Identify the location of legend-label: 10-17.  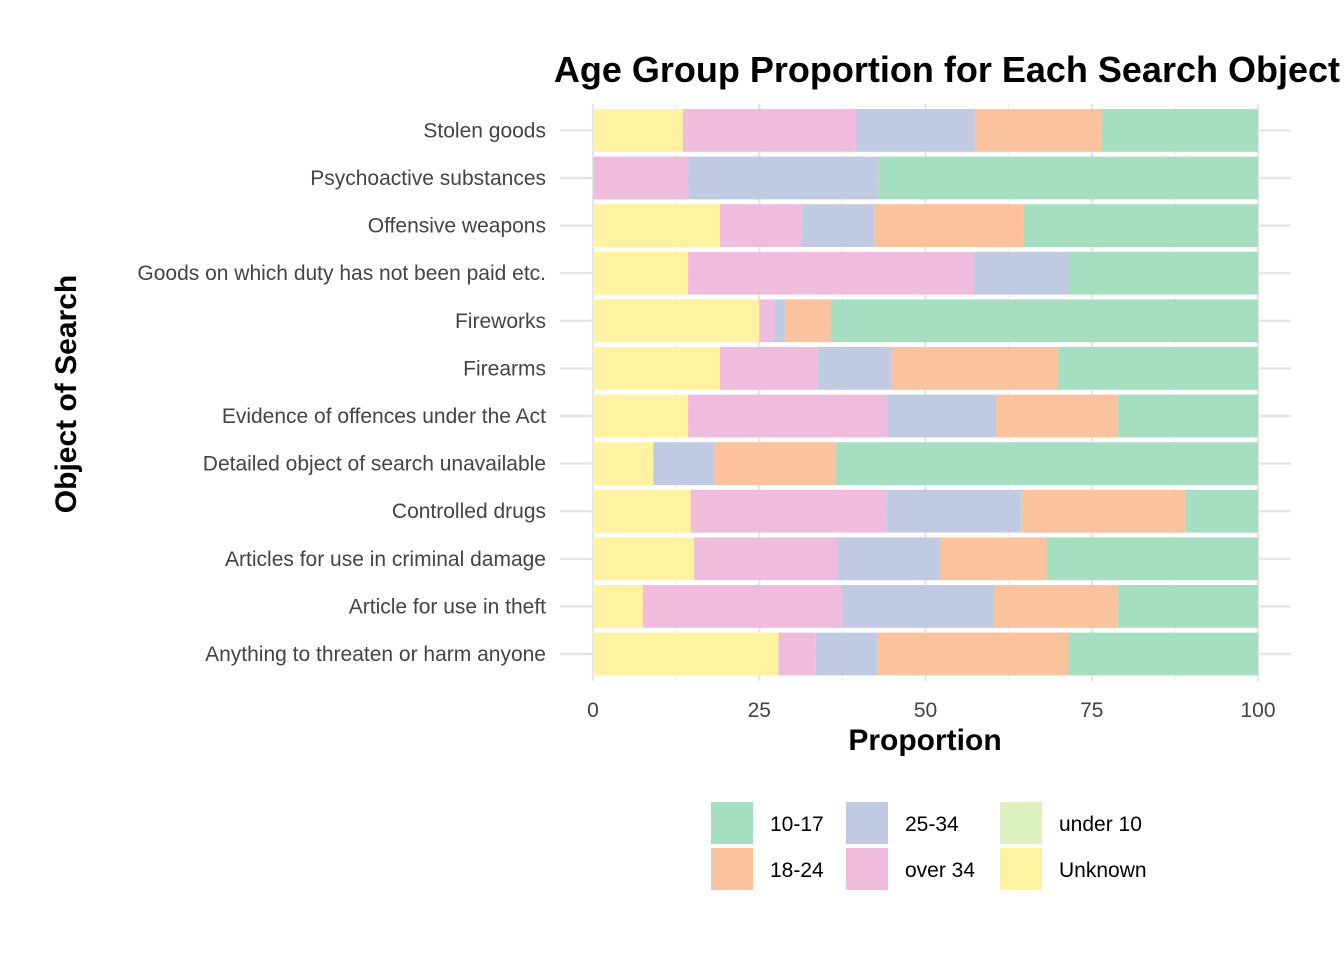
(797, 824).